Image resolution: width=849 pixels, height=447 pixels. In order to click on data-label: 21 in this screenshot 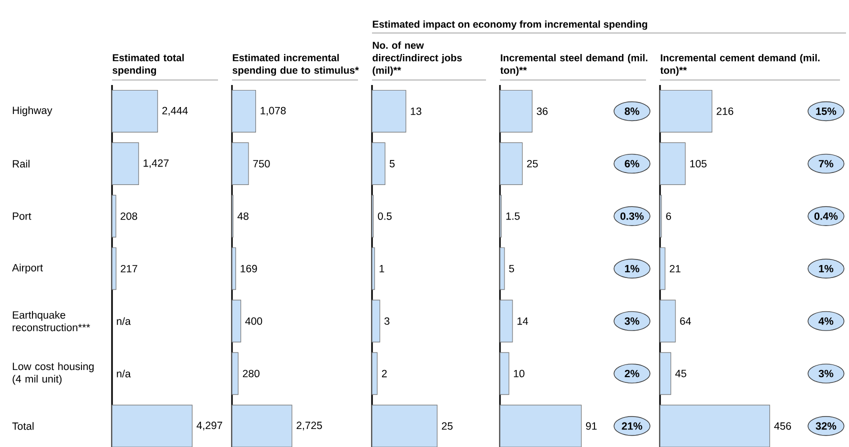, I will do `click(675, 268)`.